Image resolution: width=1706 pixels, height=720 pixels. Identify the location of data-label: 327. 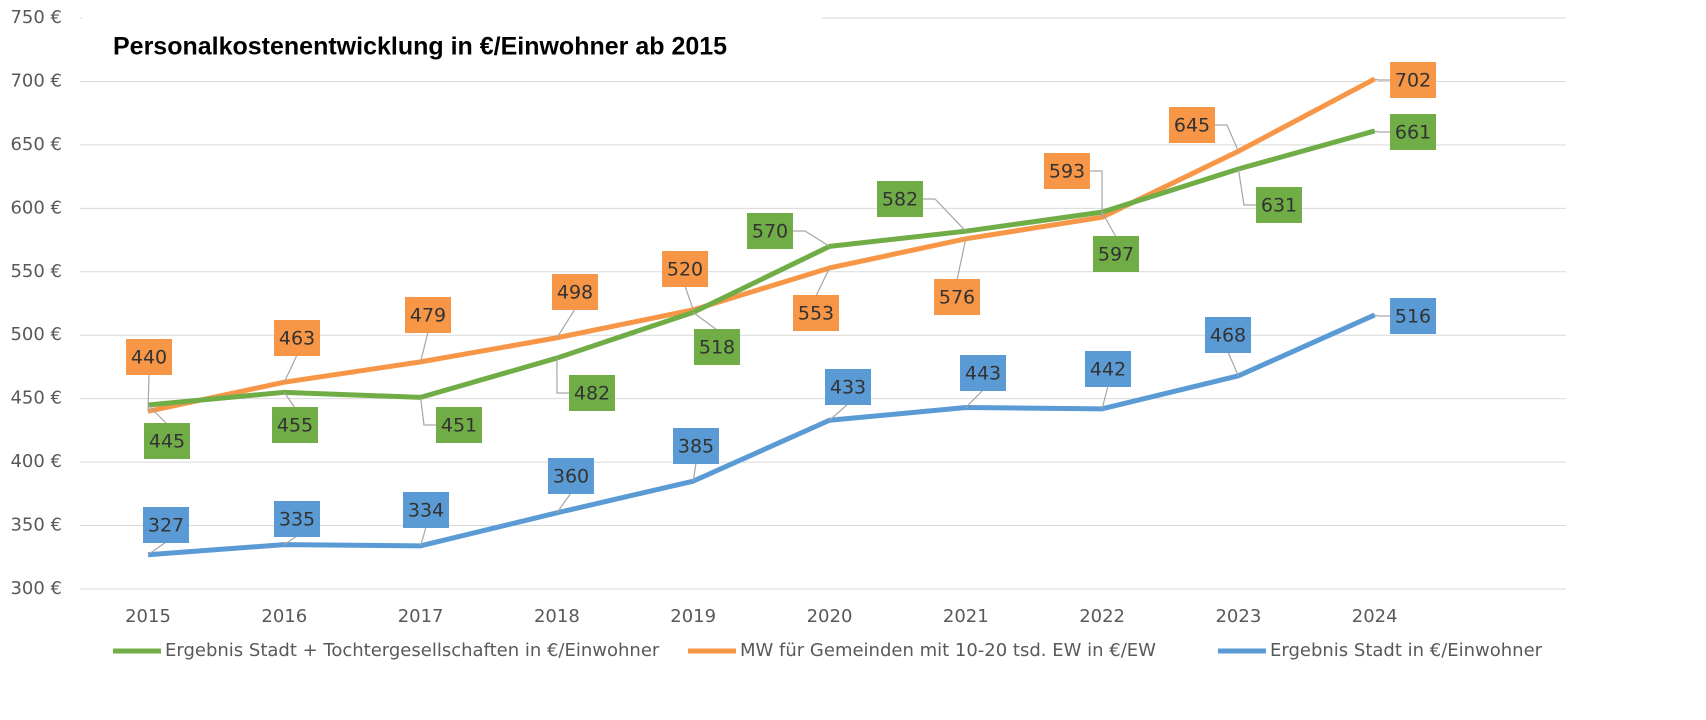
(166, 526).